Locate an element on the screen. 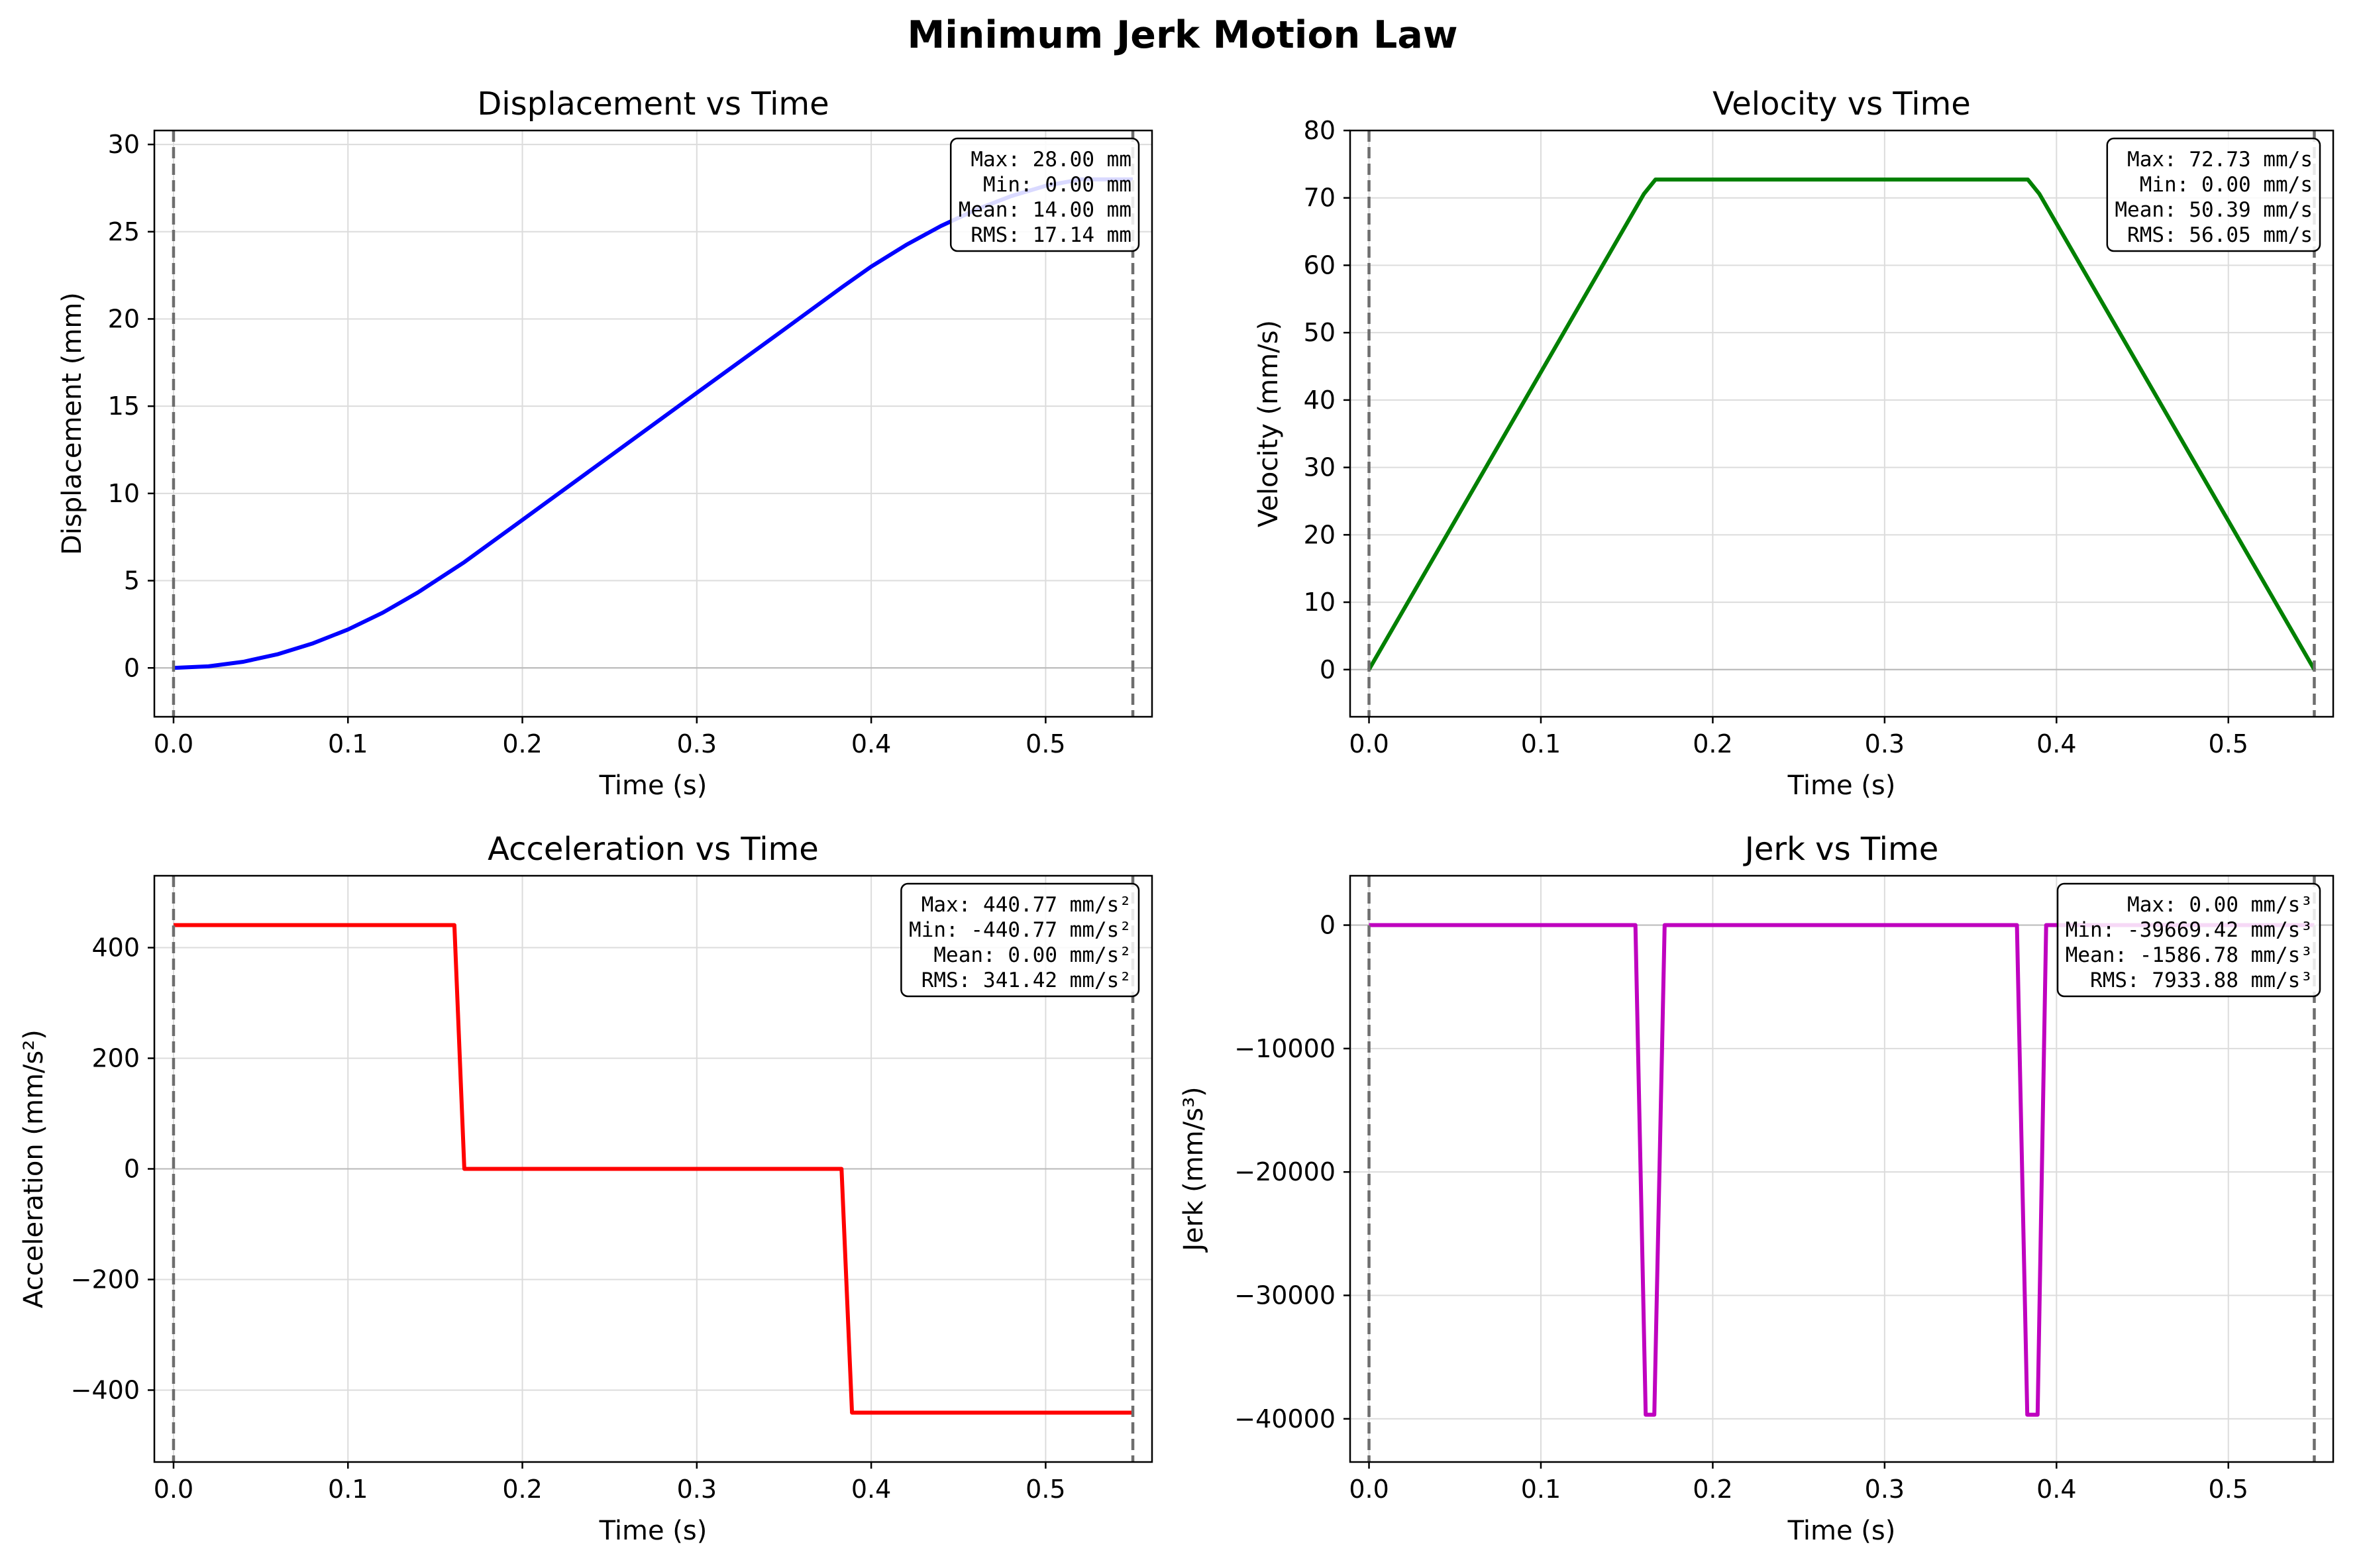  y-axis-label: Velocity (mm/s) is located at coordinates (1268, 423).